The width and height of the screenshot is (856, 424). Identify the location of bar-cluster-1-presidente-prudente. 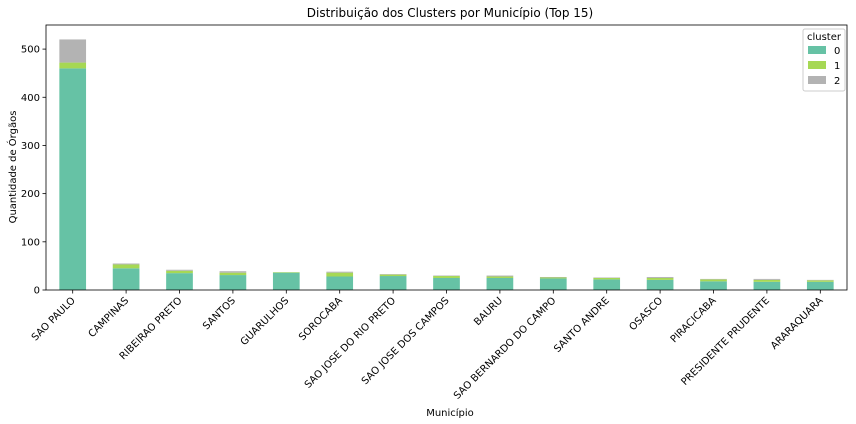
(767, 280).